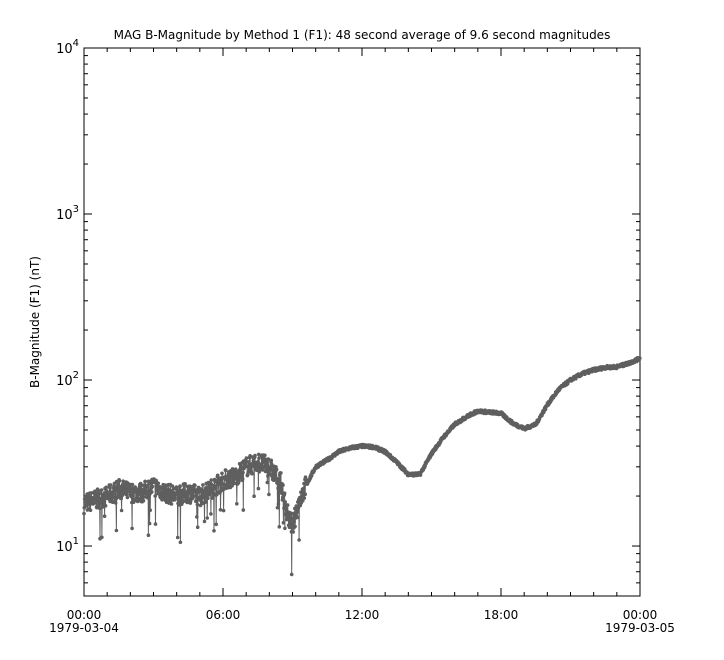 Image resolution: width=724 pixels, height=660 pixels. What do you see at coordinates (84, 615) in the screenshot?
I see `x-tick-label: 00:00` at bounding box center [84, 615].